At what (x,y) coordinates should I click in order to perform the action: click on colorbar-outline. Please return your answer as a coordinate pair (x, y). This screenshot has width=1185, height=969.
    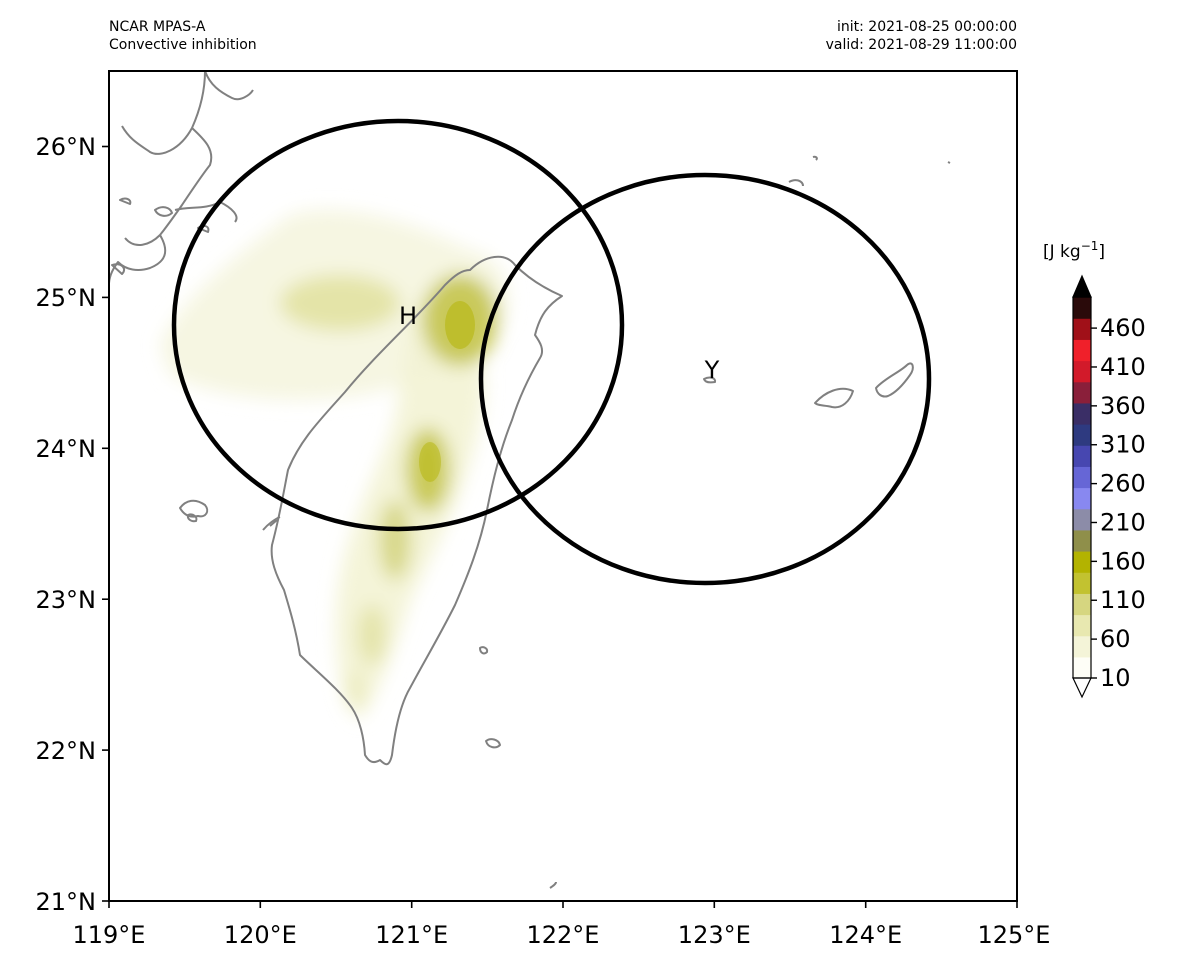
    Looking at the image, I should click on (1082, 487).